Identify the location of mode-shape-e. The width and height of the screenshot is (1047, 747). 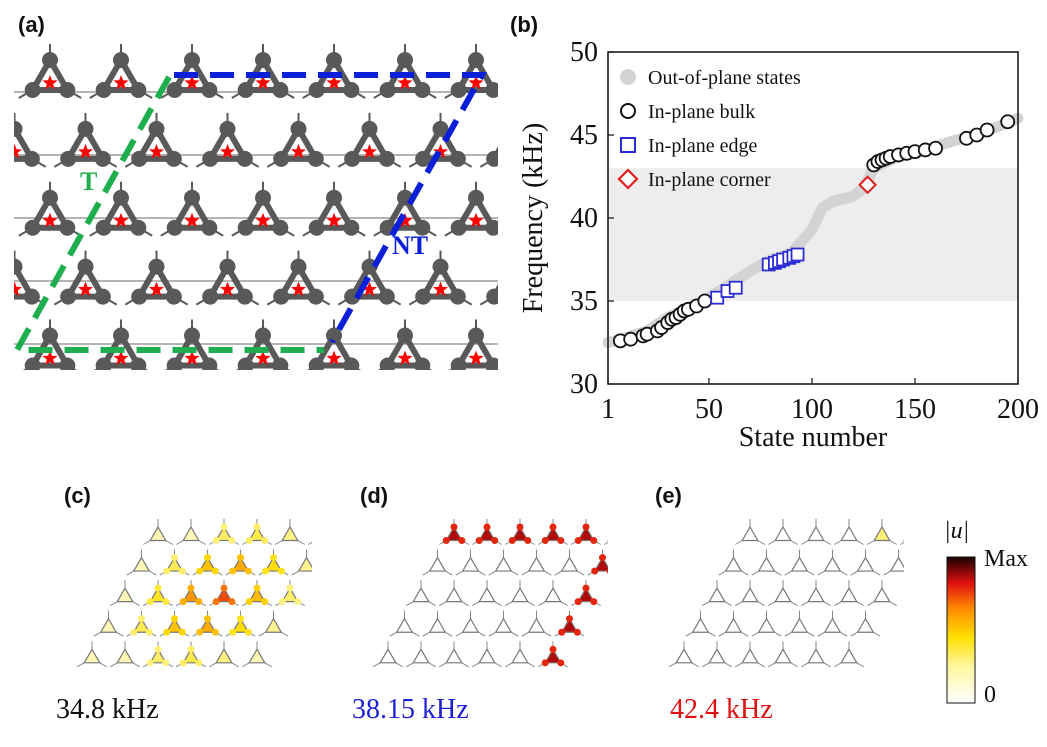
(786, 593).